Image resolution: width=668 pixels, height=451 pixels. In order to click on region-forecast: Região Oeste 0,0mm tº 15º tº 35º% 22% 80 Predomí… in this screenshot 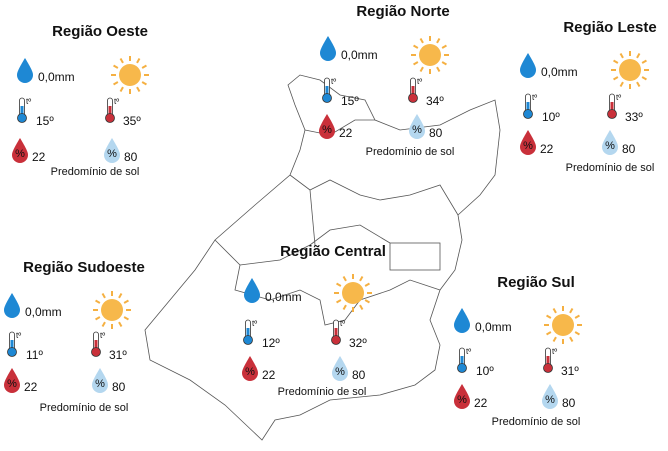, I will do `click(80, 100)`.